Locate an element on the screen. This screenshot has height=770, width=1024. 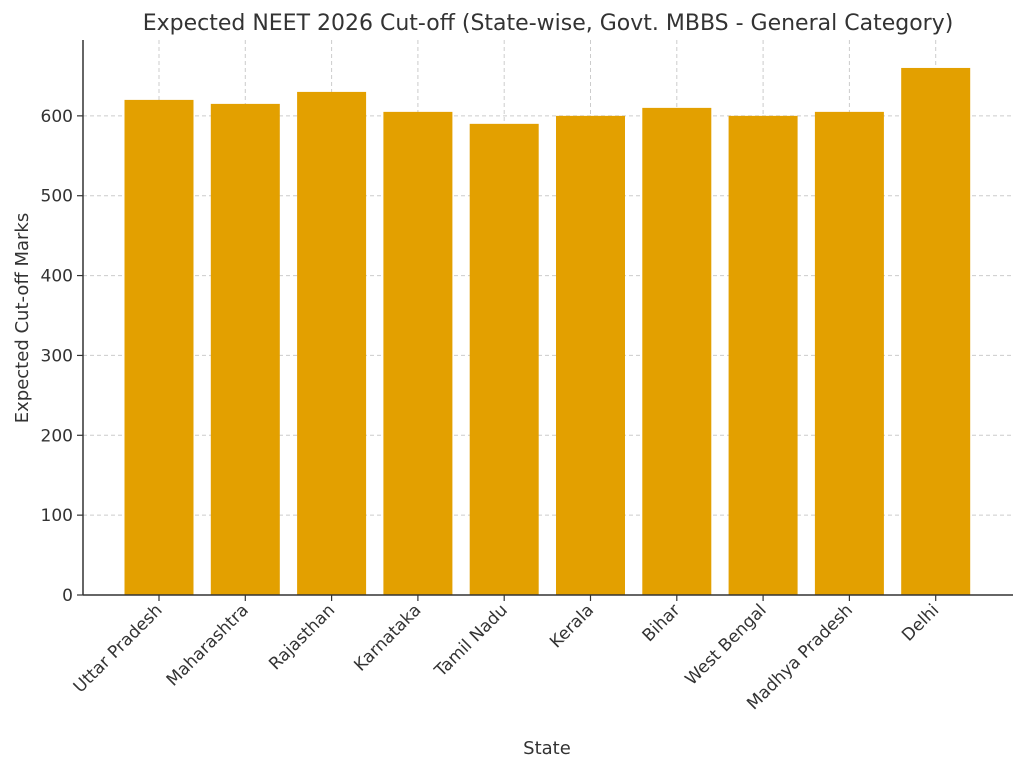
y-tick-label: 500 is located at coordinates (57, 197).